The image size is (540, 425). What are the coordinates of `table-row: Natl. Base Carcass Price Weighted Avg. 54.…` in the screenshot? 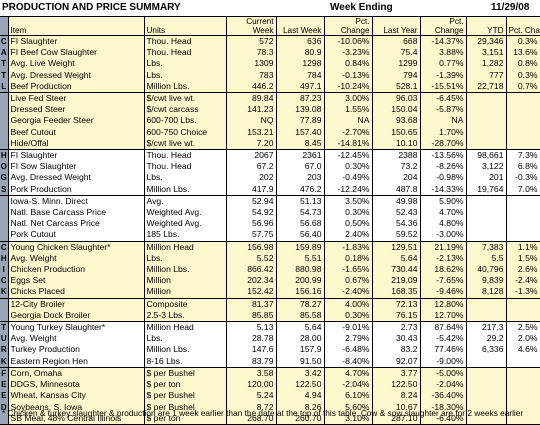 It's located at (270, 213).